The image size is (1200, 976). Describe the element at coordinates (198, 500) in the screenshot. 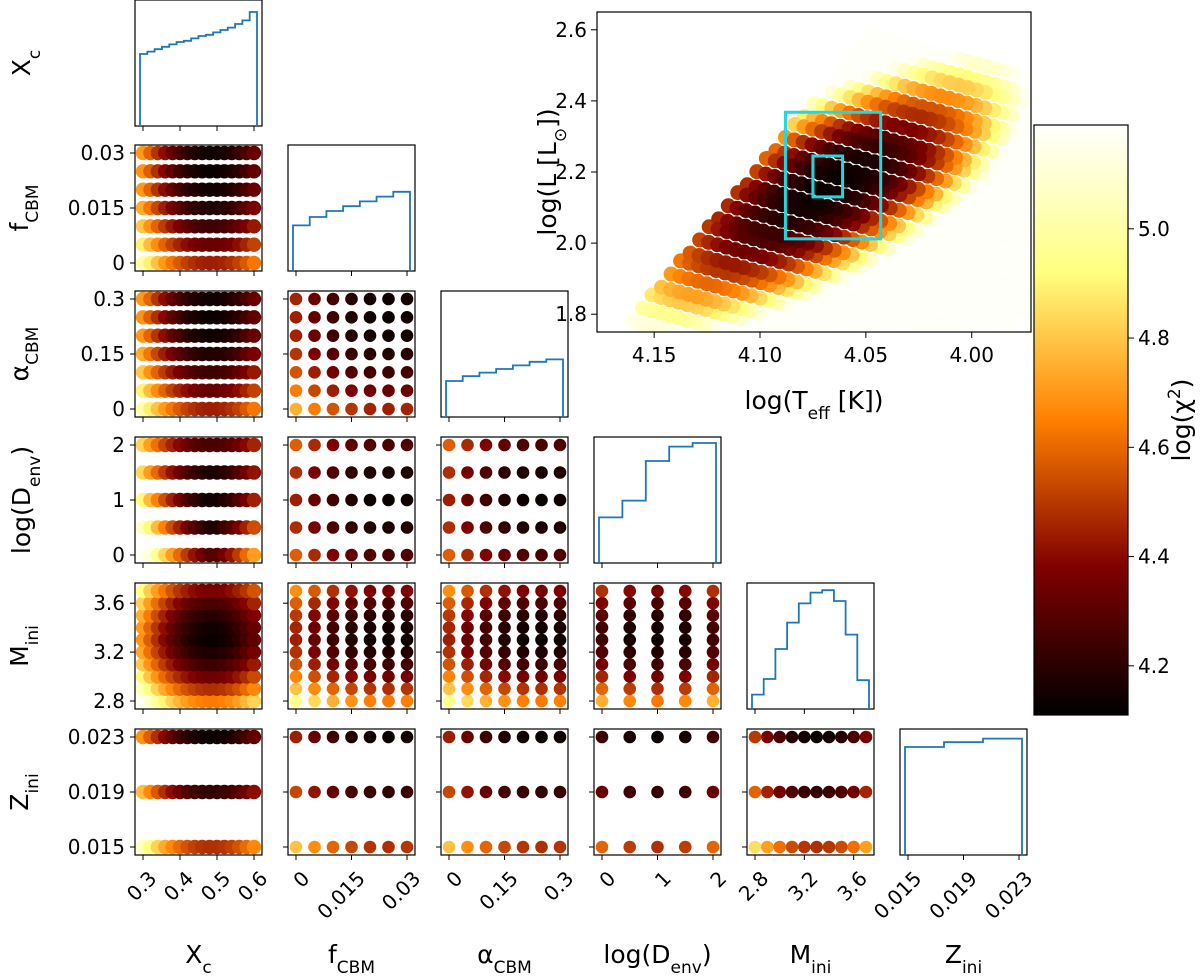

I see `panel-Xc-vs-logDenv` at that location.